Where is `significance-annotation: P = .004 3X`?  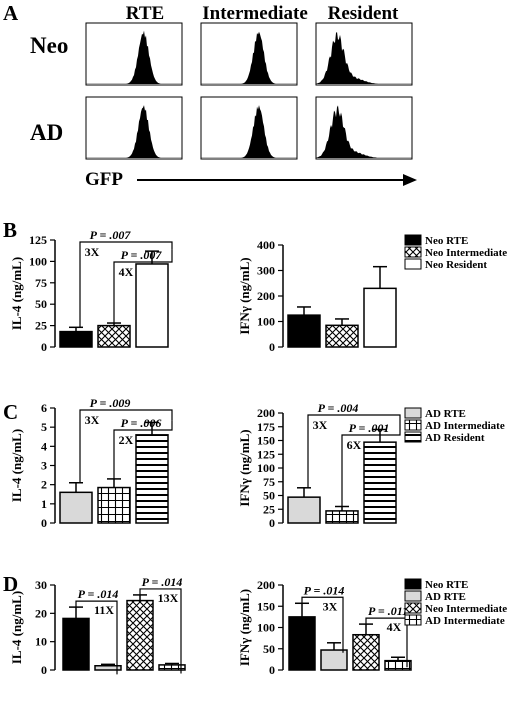 significance-annotation: P = .004 3X is located at coordinates (354, 444).